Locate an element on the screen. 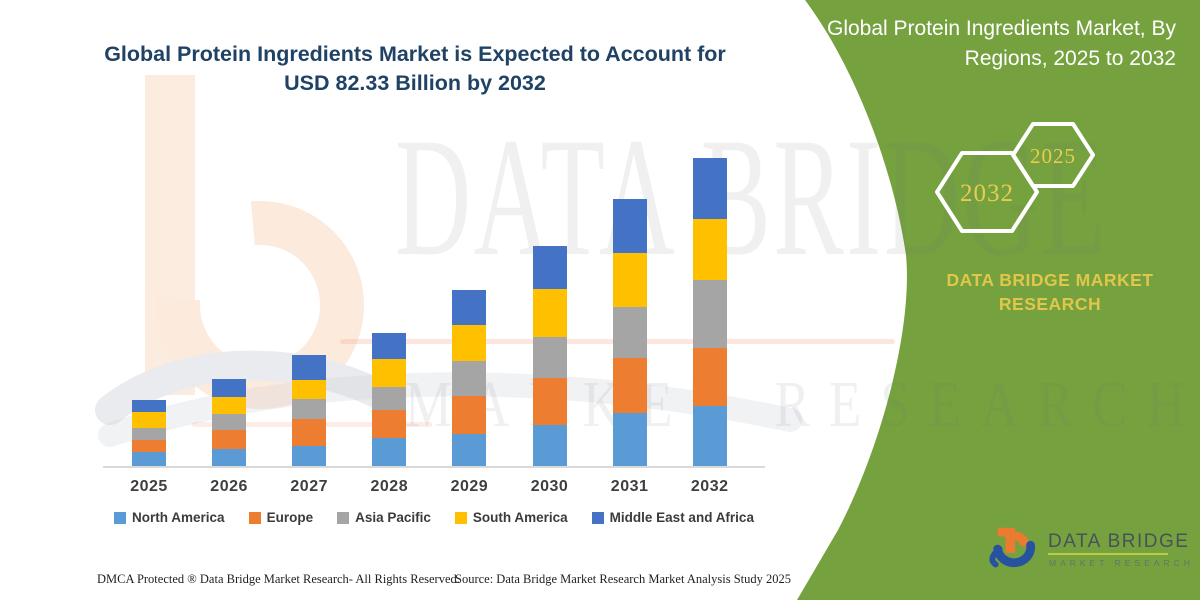 This screenshot has width=1200, height=600. databridge-logo-icon is located at coordinates (1012, 547).